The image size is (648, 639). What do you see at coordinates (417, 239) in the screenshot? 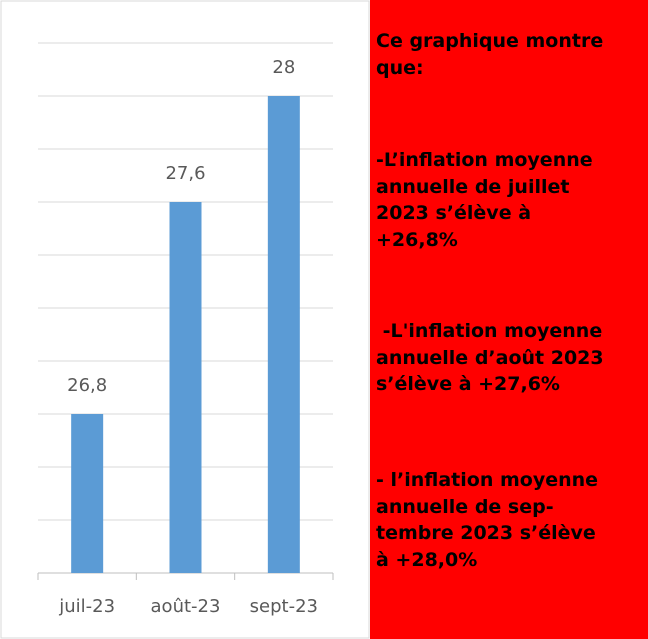
I see `commentary-line: +26,8%` at bounding box center [417, 239].